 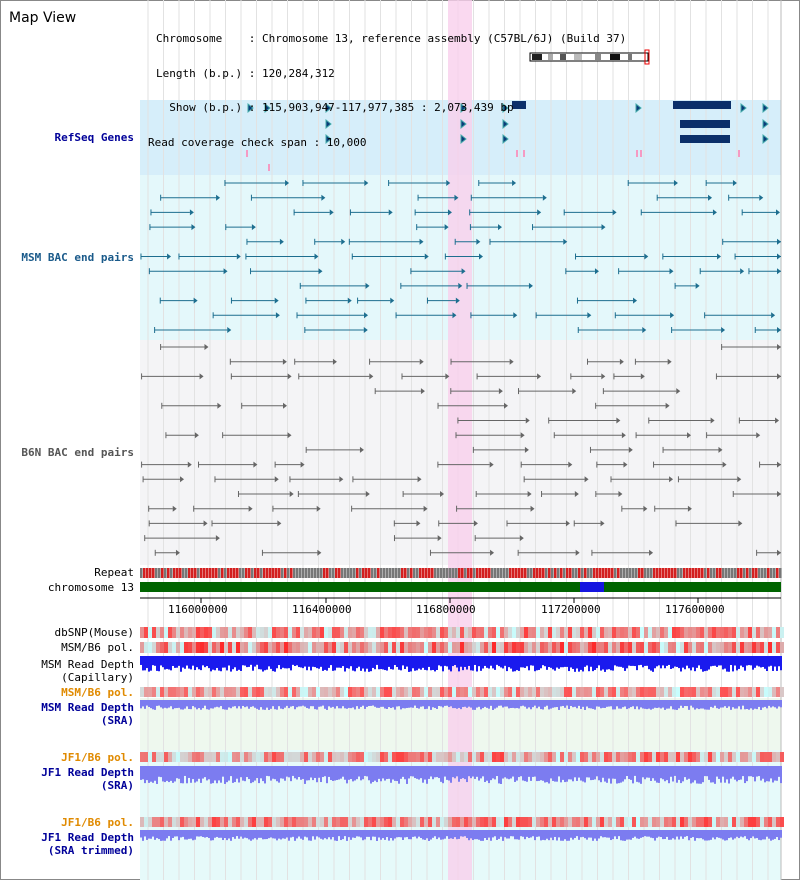 I want to click on axis-tick-label: 116000000, so click(x=198, y=609).